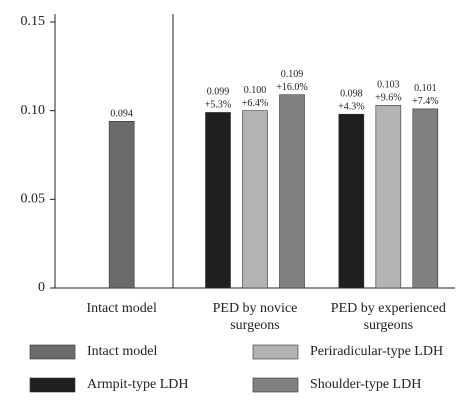 Image resolution: width=474 pixels, height=417 pixels. Describe the element at coordinates (255, 103) in the screenshot. I see `change-label: +6.4%` at that location.